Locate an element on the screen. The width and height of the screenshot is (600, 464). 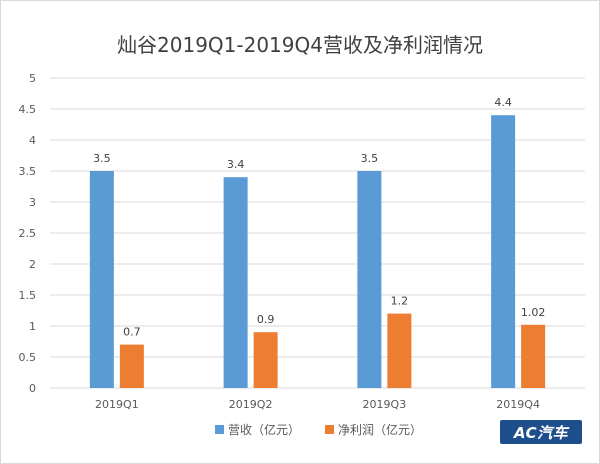
y-tick-label: 3.5 is located at coordinates (28, 171).